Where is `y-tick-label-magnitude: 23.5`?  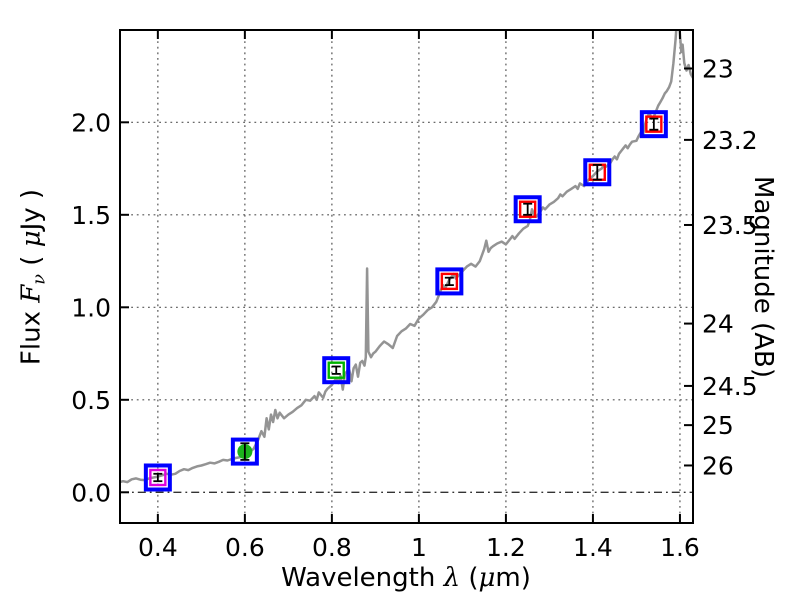
y-tick-label-magnitude: 23.5 is located at coordinates (730, 225).